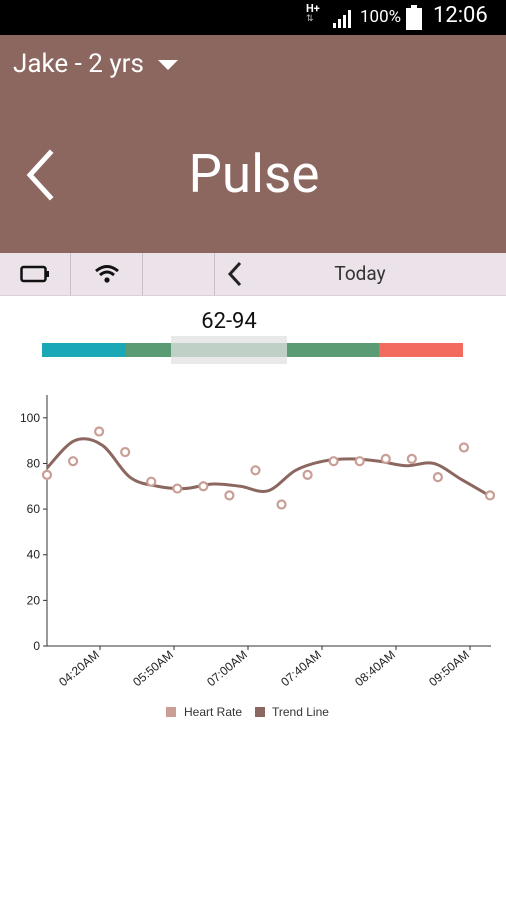 The height and width of the screenshot is (900, 506). What do you see at coordinates (171, 712) in the screenshot?
I see `legend-swatch-heart-rate` at bounding box center [171, 712].